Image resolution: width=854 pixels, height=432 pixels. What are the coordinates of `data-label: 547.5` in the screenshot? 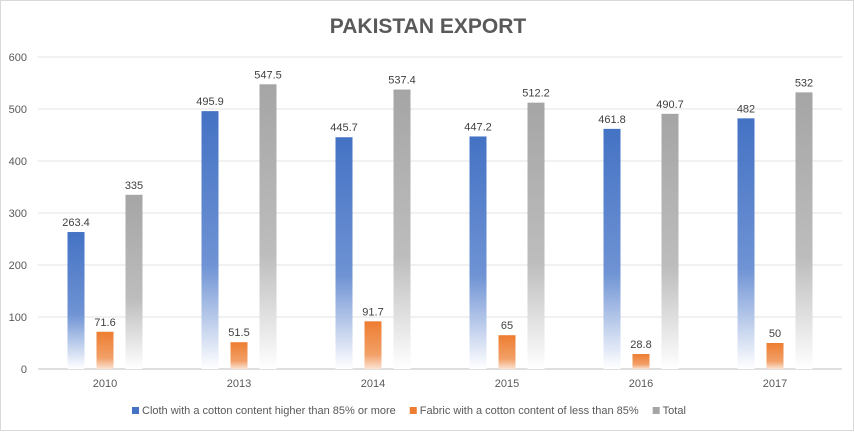 It's located at (268, 75).